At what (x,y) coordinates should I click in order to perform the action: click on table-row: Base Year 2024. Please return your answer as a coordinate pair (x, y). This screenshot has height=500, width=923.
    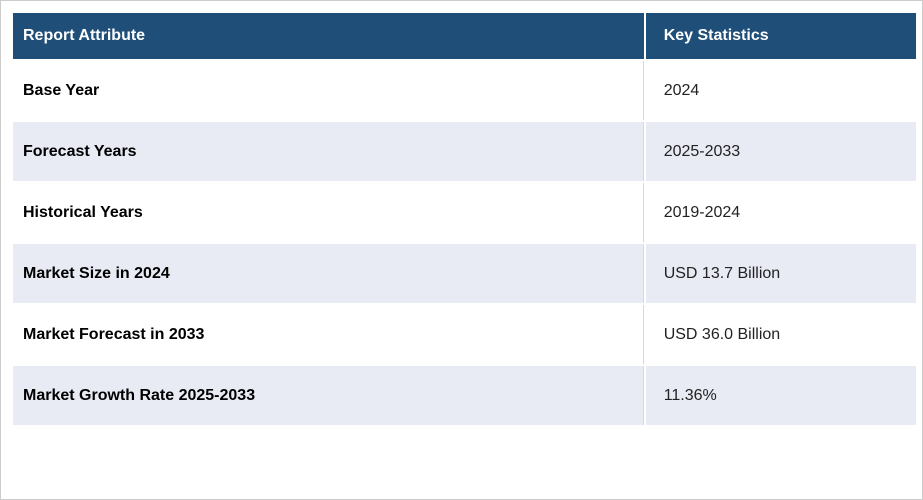
    Looking at the image, I should click on (464, 90).